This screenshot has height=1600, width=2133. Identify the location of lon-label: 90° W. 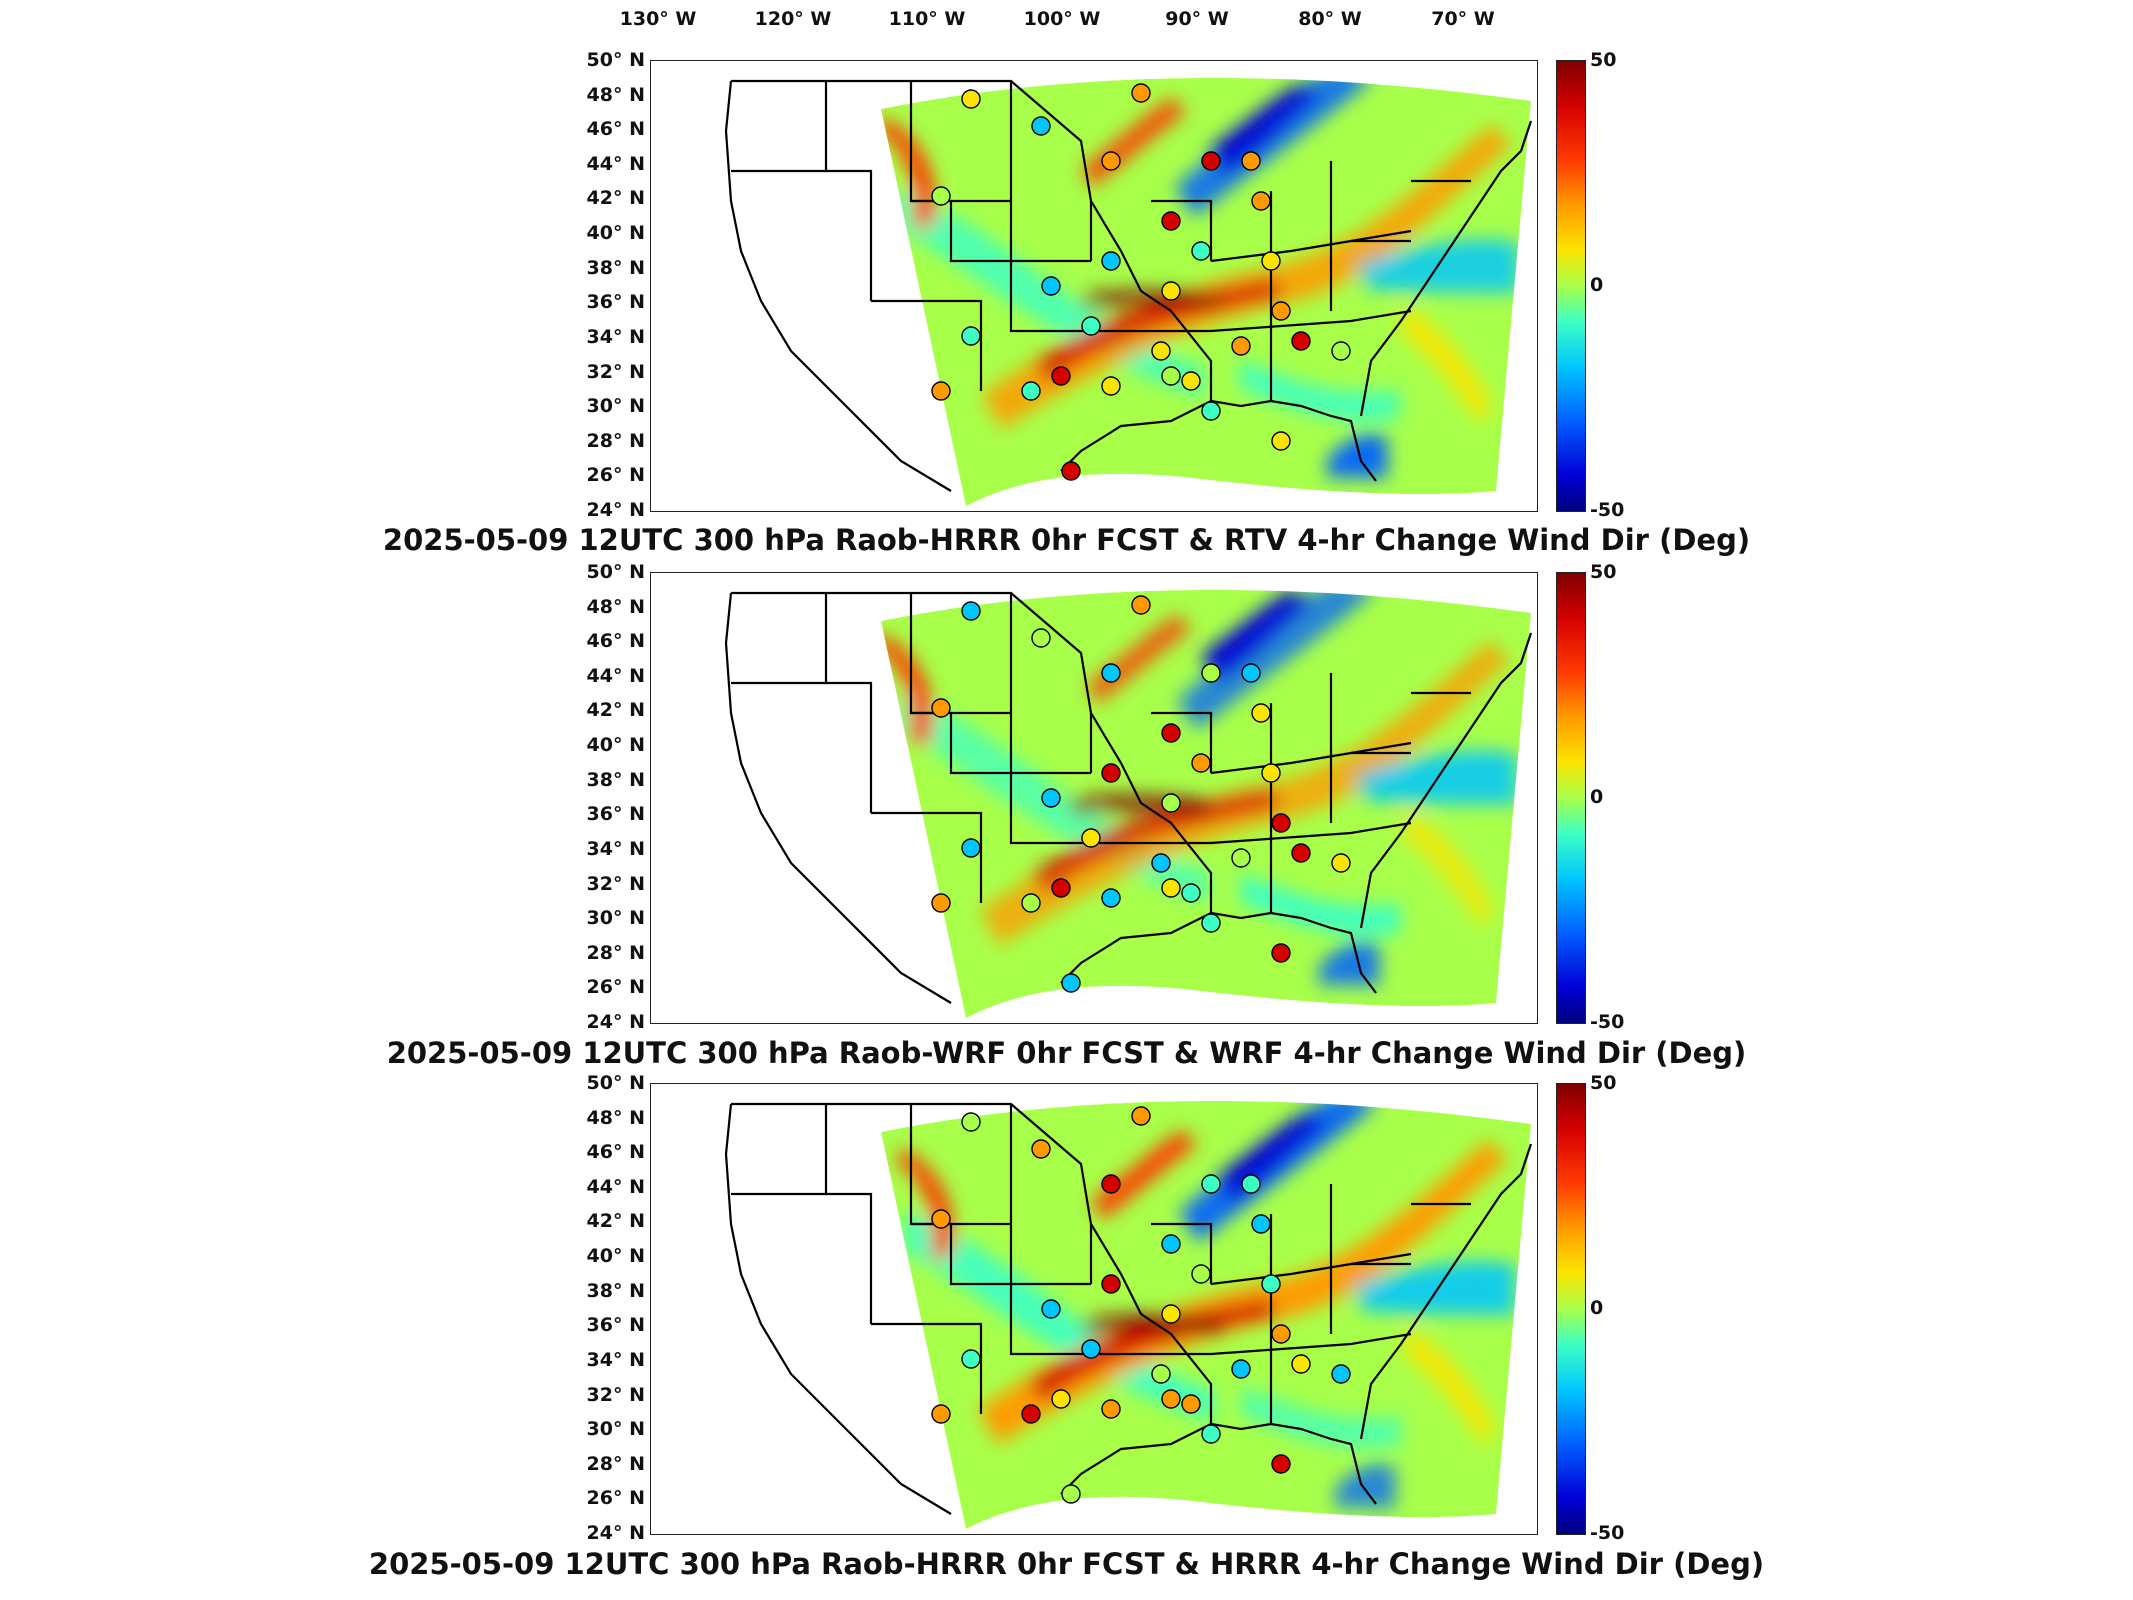
(1197, 19).